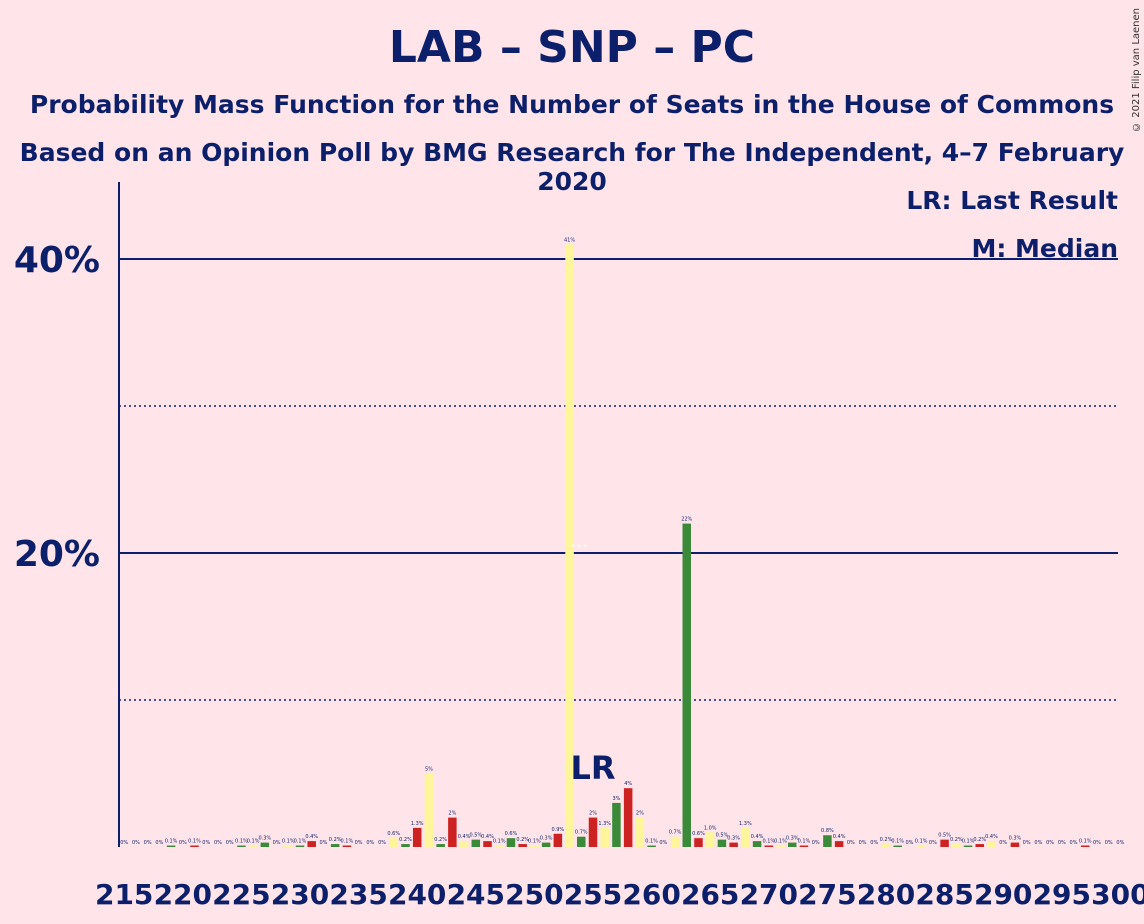 The width and height of the screenshot is (1144, 924). What do you see at coordinates (522, 840) in the screenshot?
I see `data-label-249: 0.2%` at bounding box center [522, 840].